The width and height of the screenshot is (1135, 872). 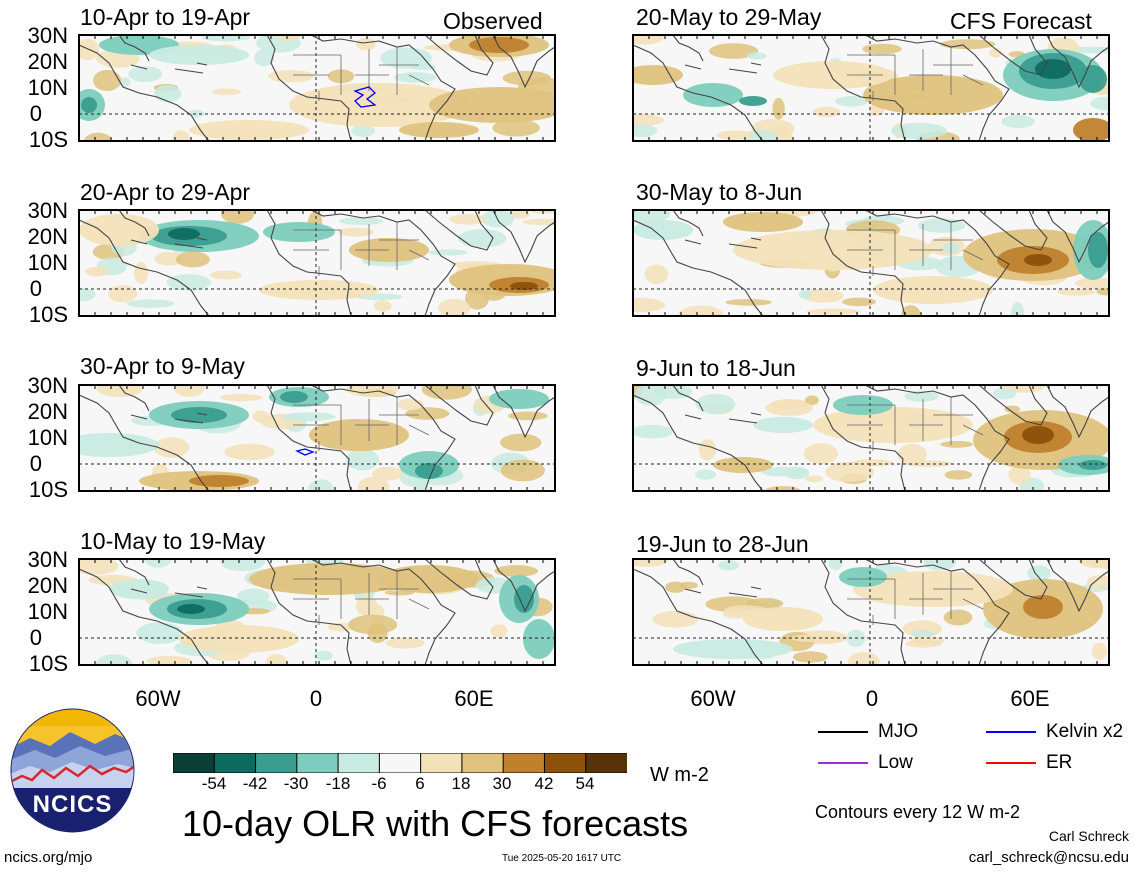 I want to click on olr-map, so click(x=317, y=438).